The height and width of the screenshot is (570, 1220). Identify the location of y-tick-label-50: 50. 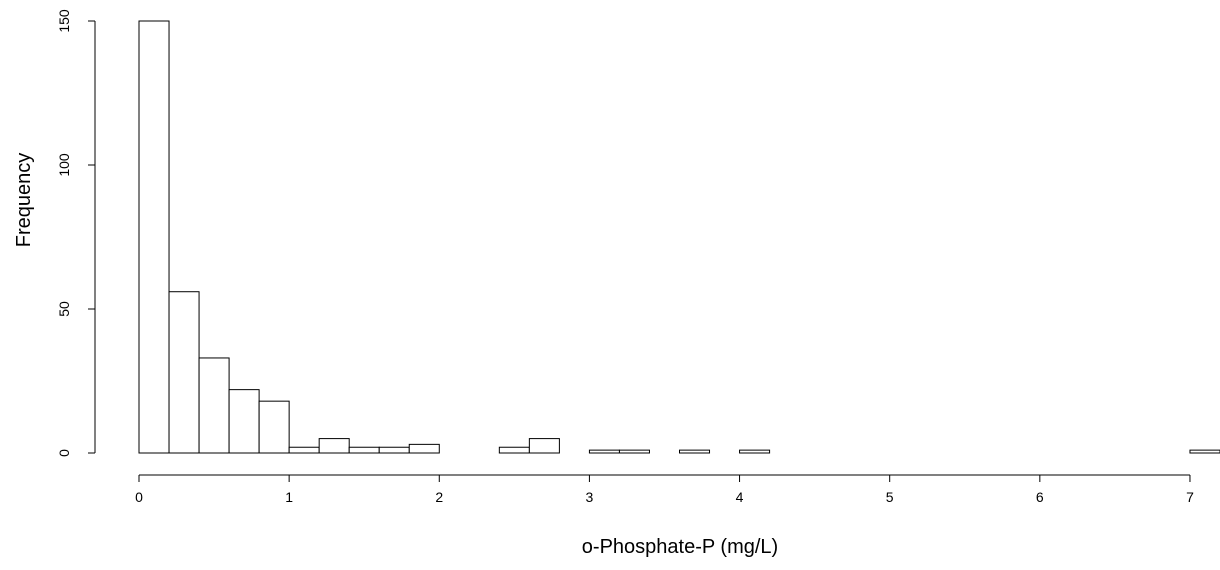
(64, 309).